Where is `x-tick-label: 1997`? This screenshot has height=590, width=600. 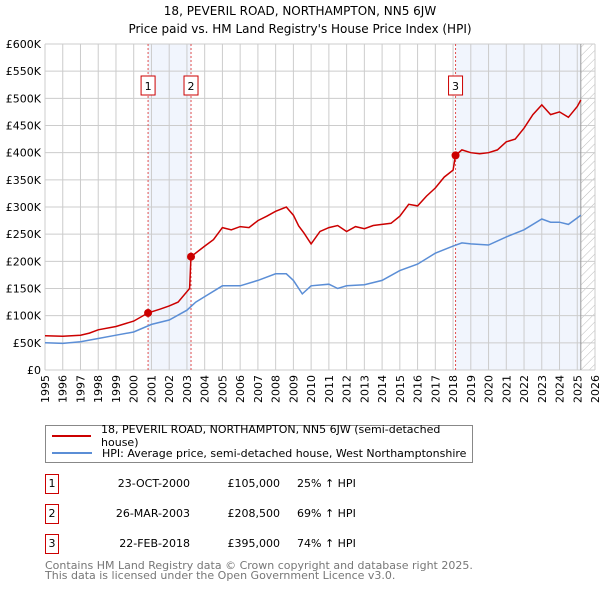 x-tick-label: 1997 is located at coordinates (80, 389).